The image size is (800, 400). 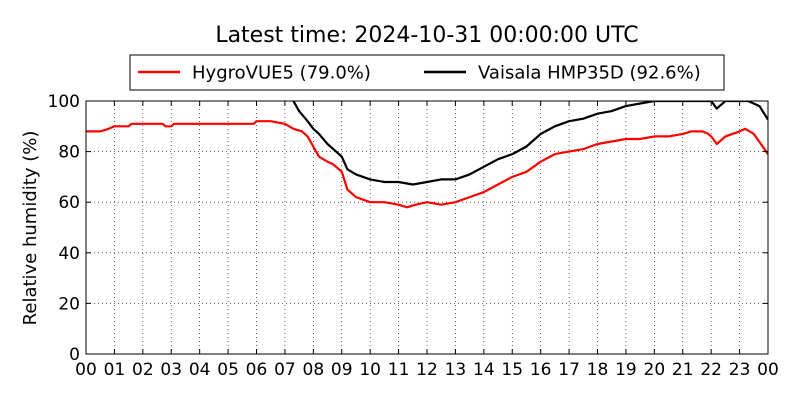 What do you see at coordinates (626, 370) in the screenshot?
I see `x-tick-label: 19` at bounding box center [626, 370].